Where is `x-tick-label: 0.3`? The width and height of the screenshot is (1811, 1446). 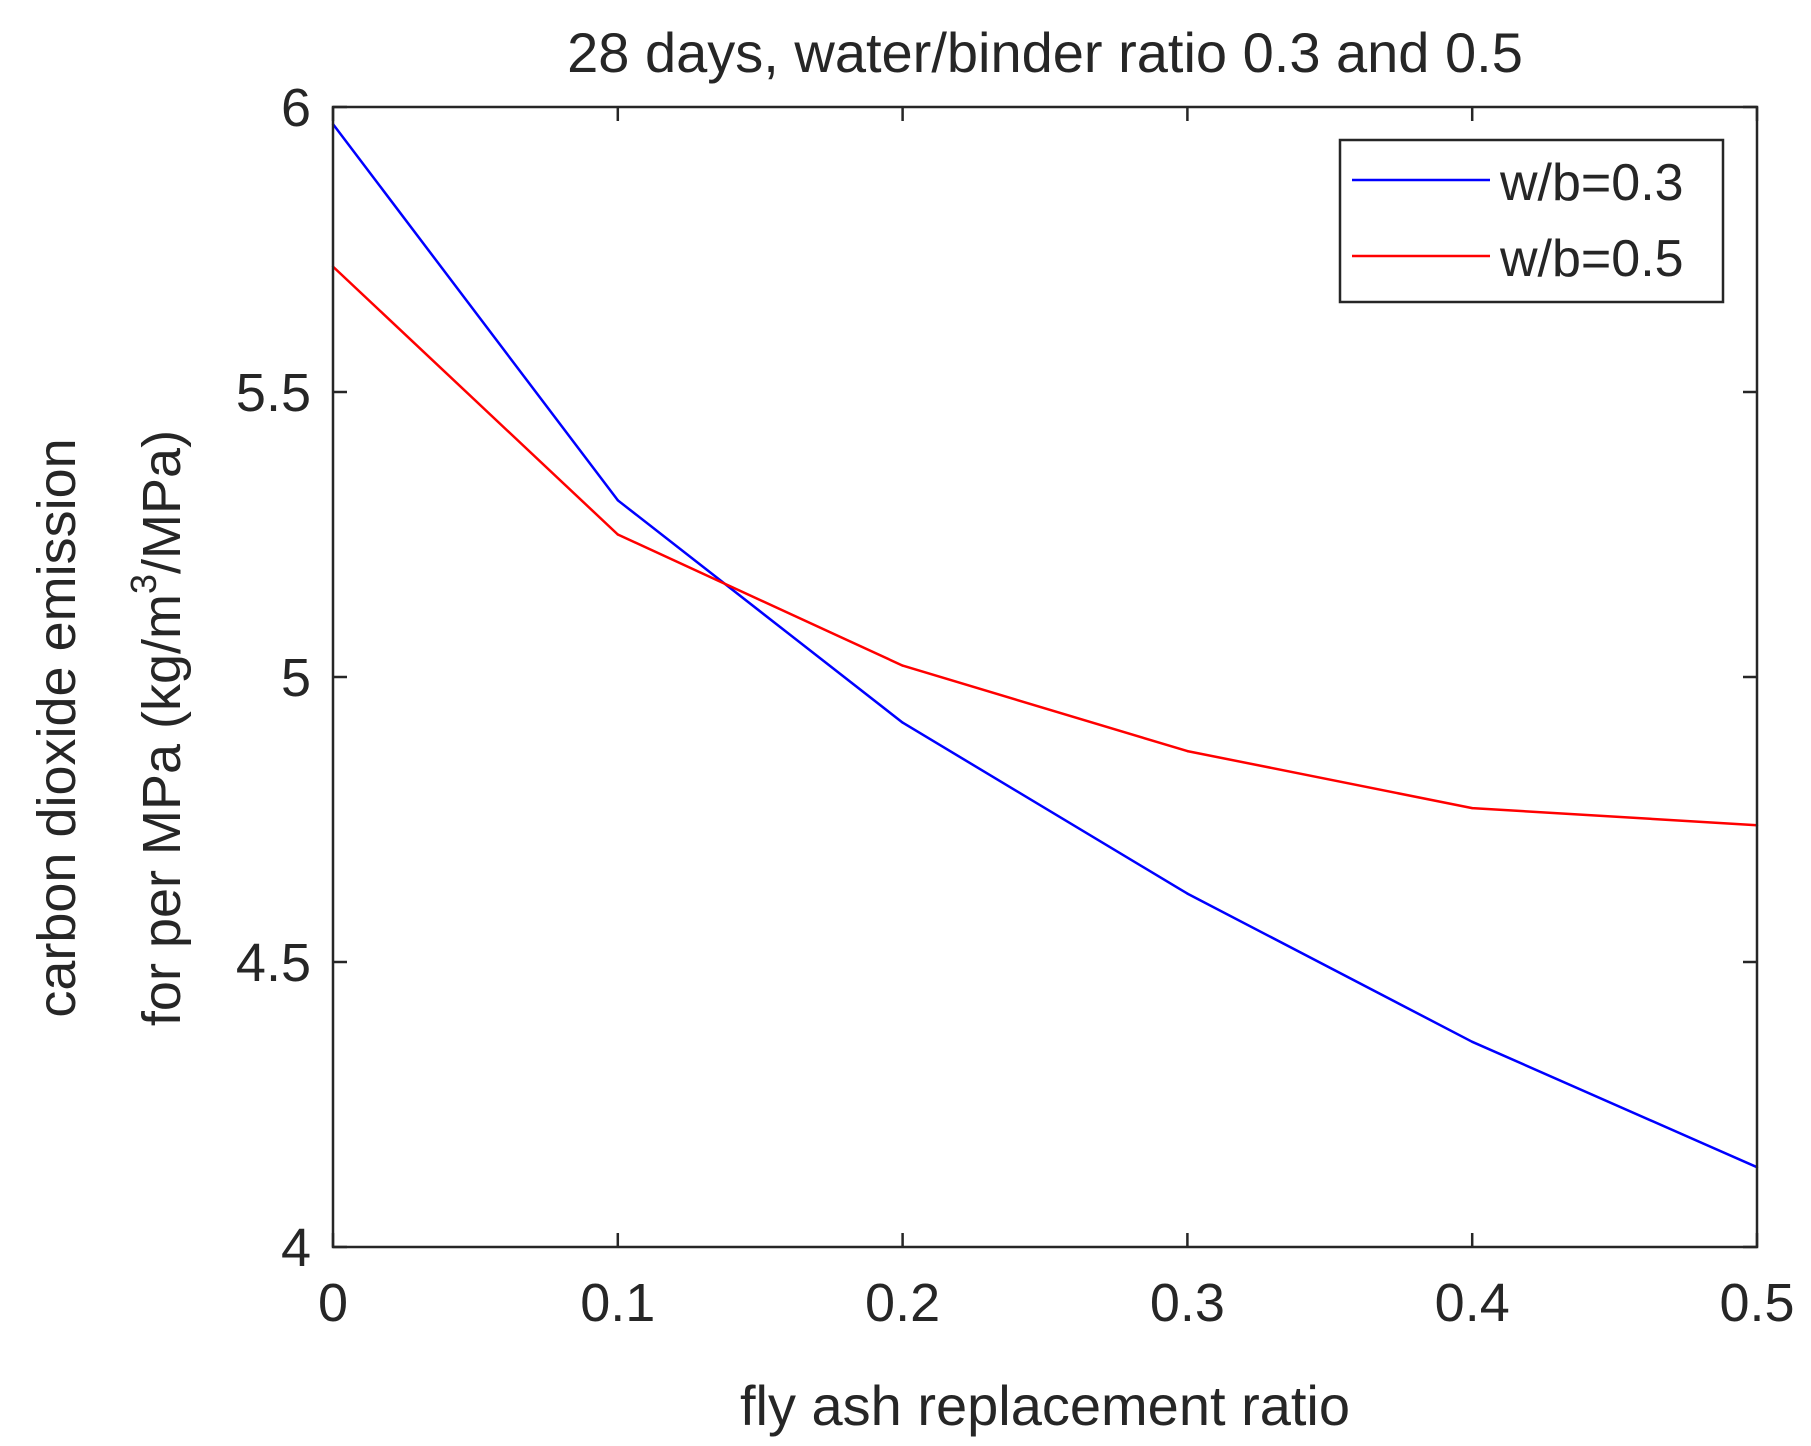
x-tick-label: 0.3 is located at coordinates (1187, 1303).